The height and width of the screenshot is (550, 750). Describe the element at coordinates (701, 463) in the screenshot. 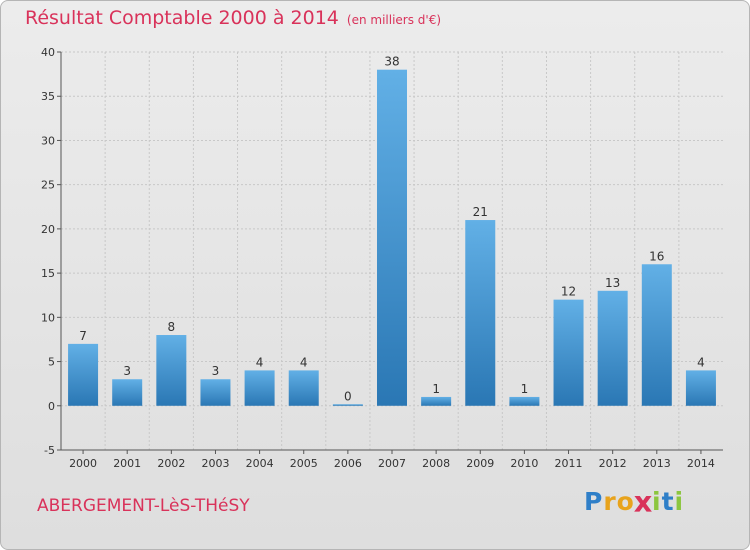

I see `x-tick-label: 2014` at that location.